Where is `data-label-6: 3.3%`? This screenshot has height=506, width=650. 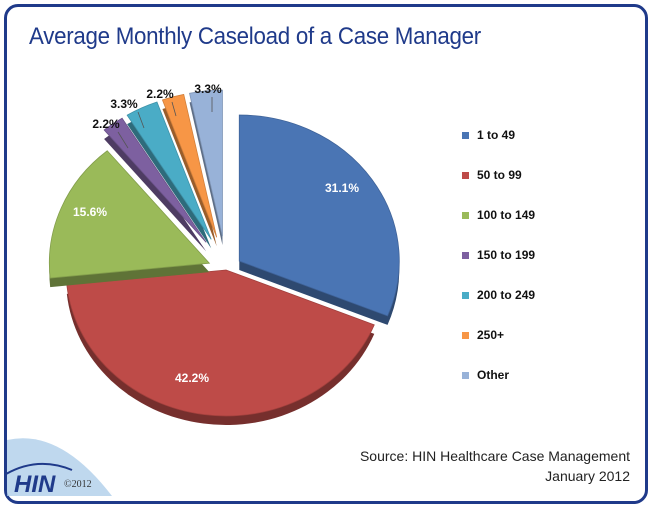 data-label-6: 3.3% is located at coordinates (208, 89).